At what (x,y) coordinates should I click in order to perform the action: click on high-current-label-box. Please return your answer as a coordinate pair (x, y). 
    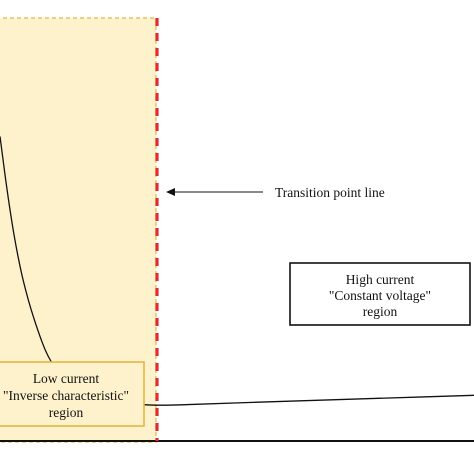
    Looking at the image, I should click on (380, 294).